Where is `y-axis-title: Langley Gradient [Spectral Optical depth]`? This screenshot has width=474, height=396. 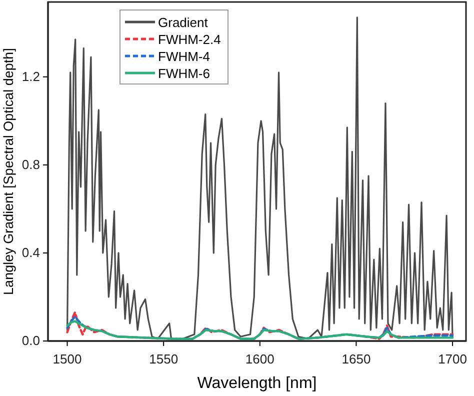 y-axis-title: Langley Gradient [Spectral Optical depth] is located at coordinates (8, 171).